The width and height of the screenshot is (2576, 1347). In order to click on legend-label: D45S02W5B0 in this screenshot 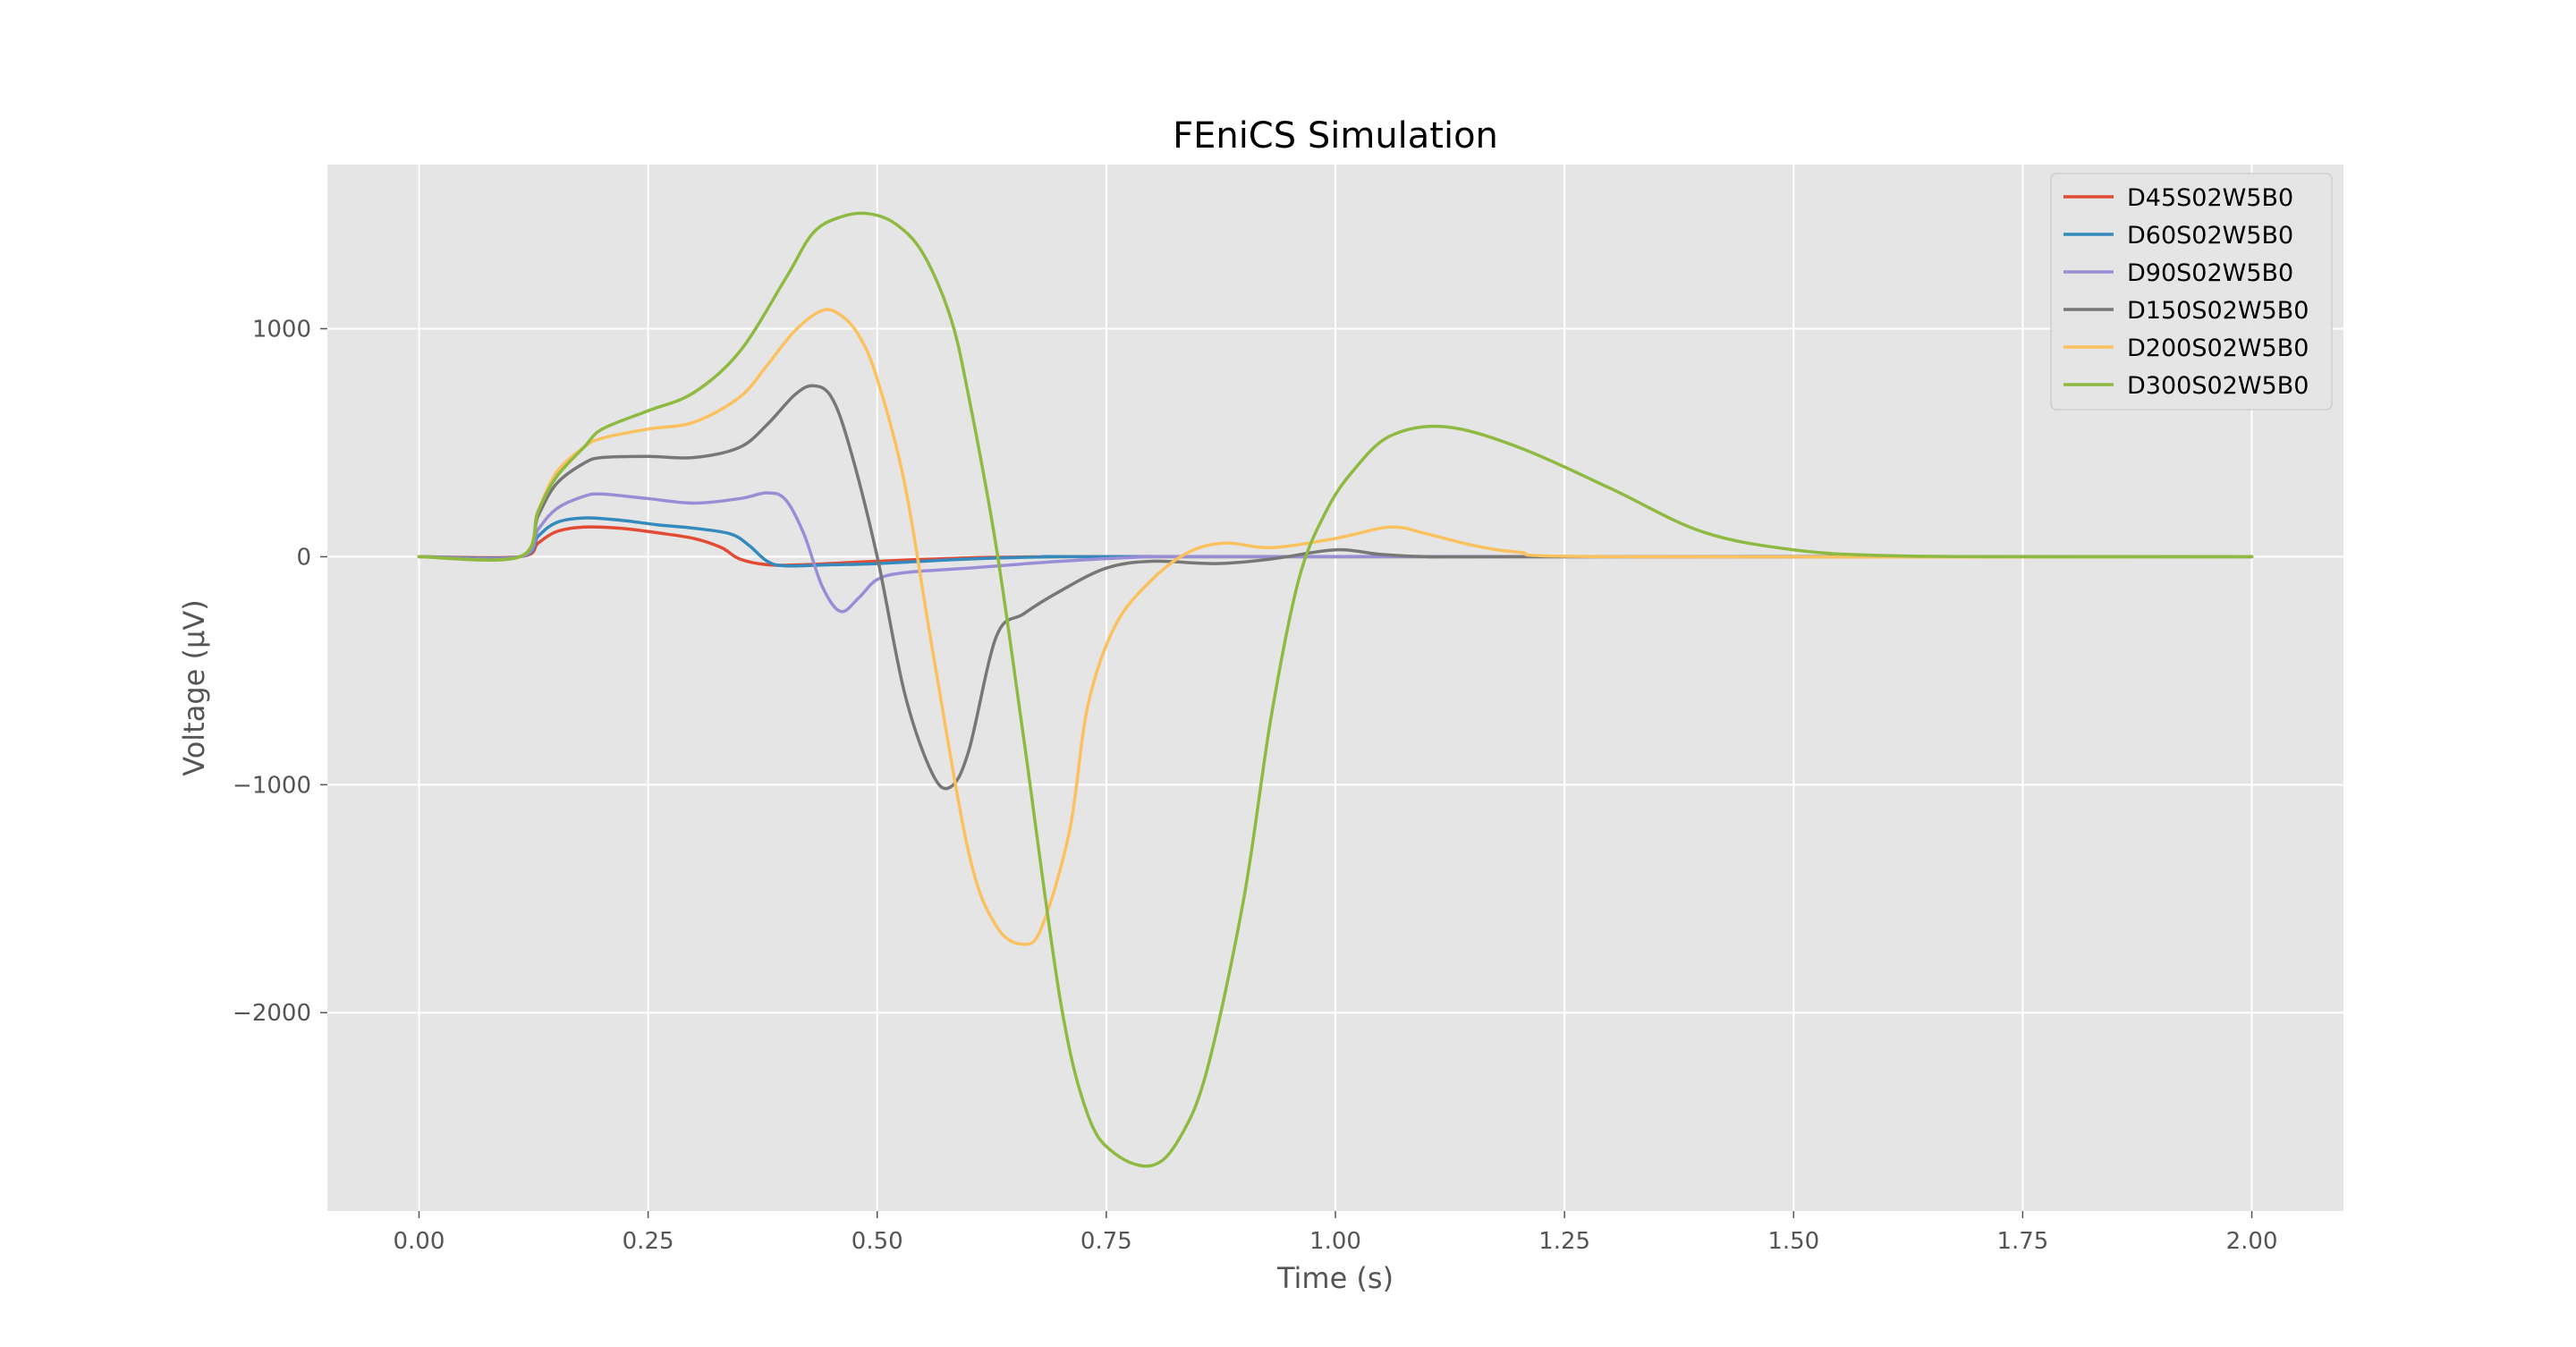, I will do `click(2210, 198)`.